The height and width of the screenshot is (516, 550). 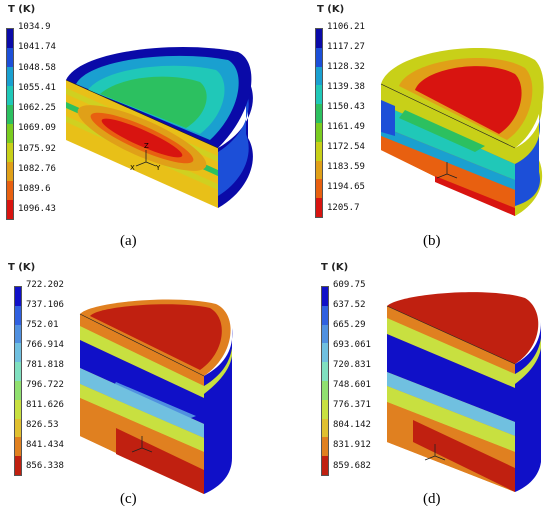 I want to click on legend-tick-label: 1069.09, so click(x=37, y=128).